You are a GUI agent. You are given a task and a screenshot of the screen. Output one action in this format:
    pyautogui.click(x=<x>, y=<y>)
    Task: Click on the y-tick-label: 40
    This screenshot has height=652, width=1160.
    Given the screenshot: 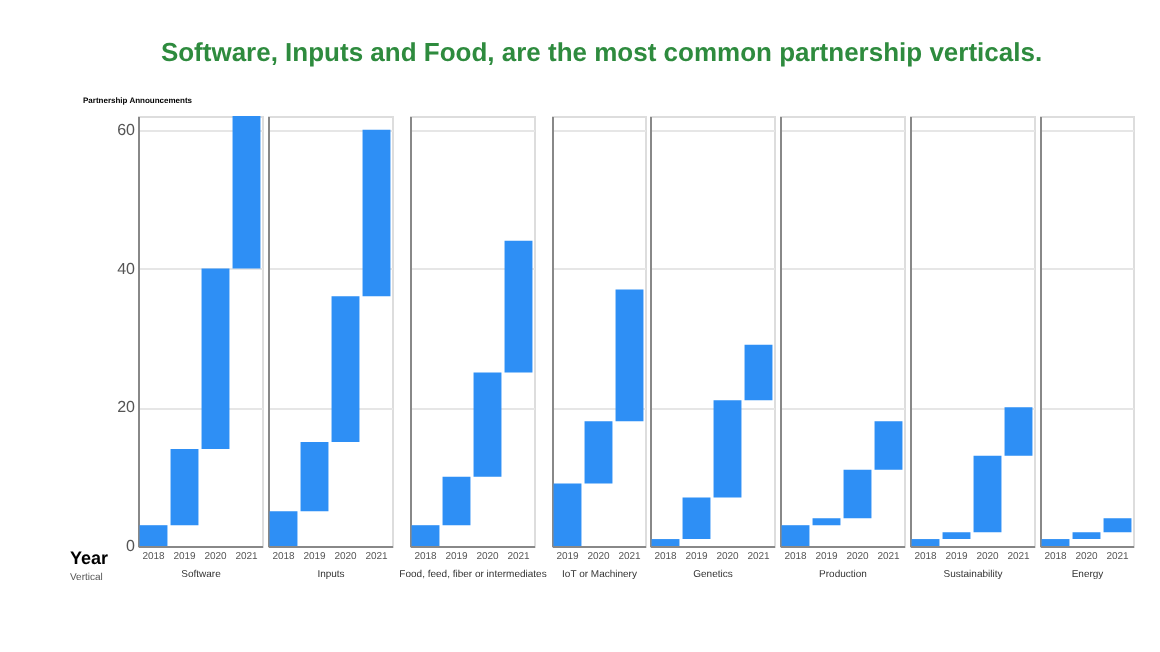 What is the action you would take?
    pyautogui.click(x=127, y=268)
    